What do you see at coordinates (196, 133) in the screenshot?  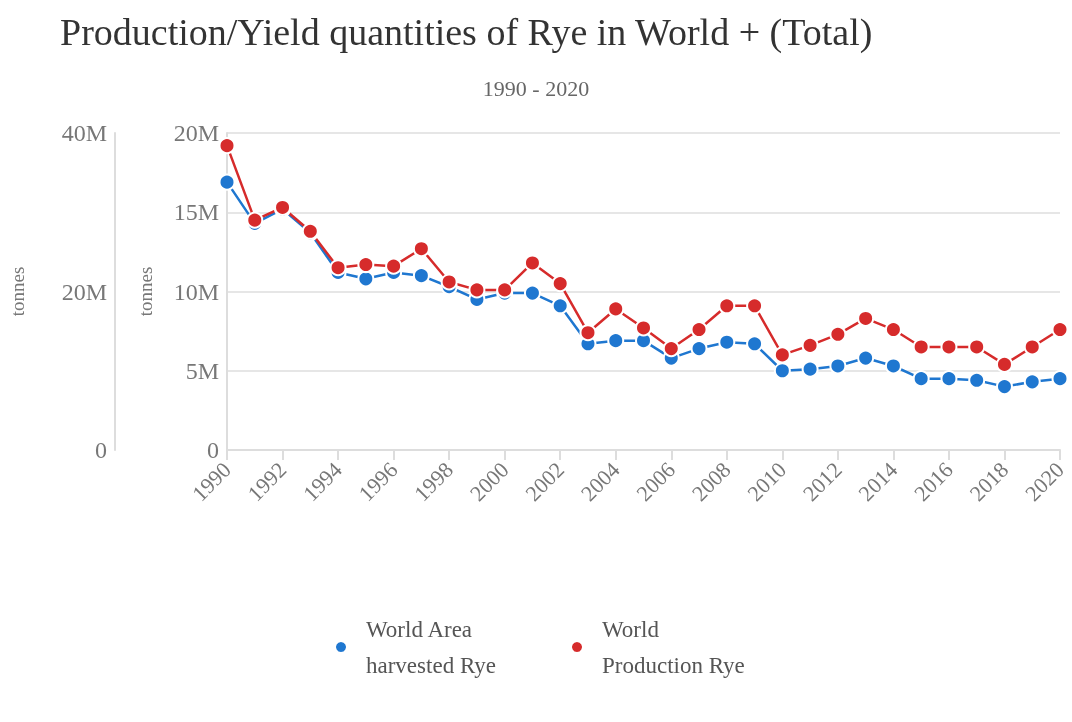 I see `y-tick-label: 20M` at bounding box center [196, 133].